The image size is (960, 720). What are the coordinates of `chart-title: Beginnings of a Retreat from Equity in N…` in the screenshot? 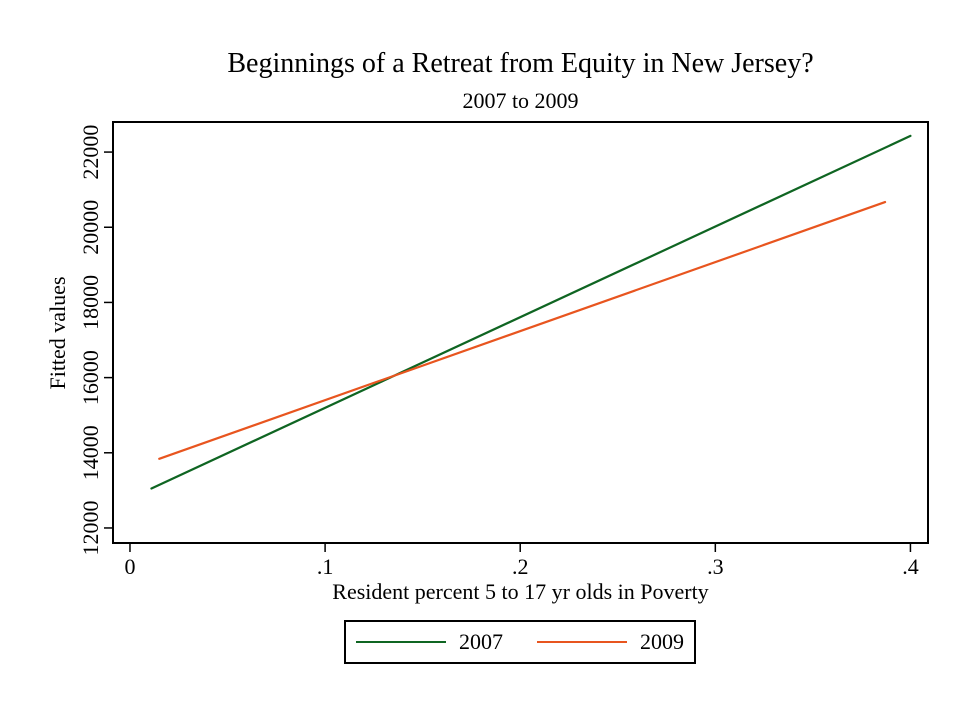 It's located at (520, 63).